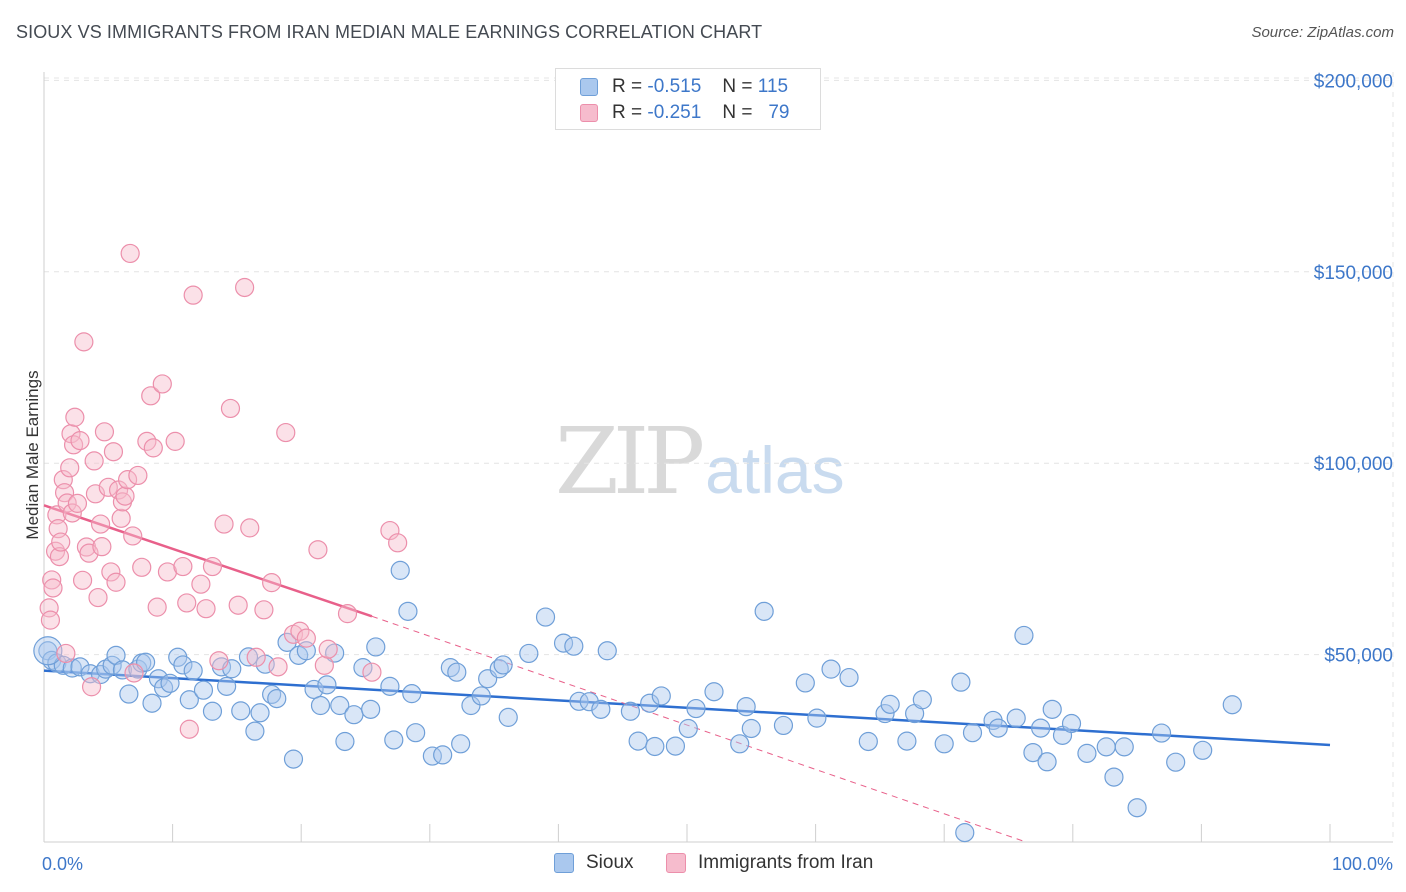 The width and height of the screenshot is (1406, 892). What do you see at coordinates (48, 651) in the screenshot?
I see `sioux-point-large` at bounding box center [48, 651].